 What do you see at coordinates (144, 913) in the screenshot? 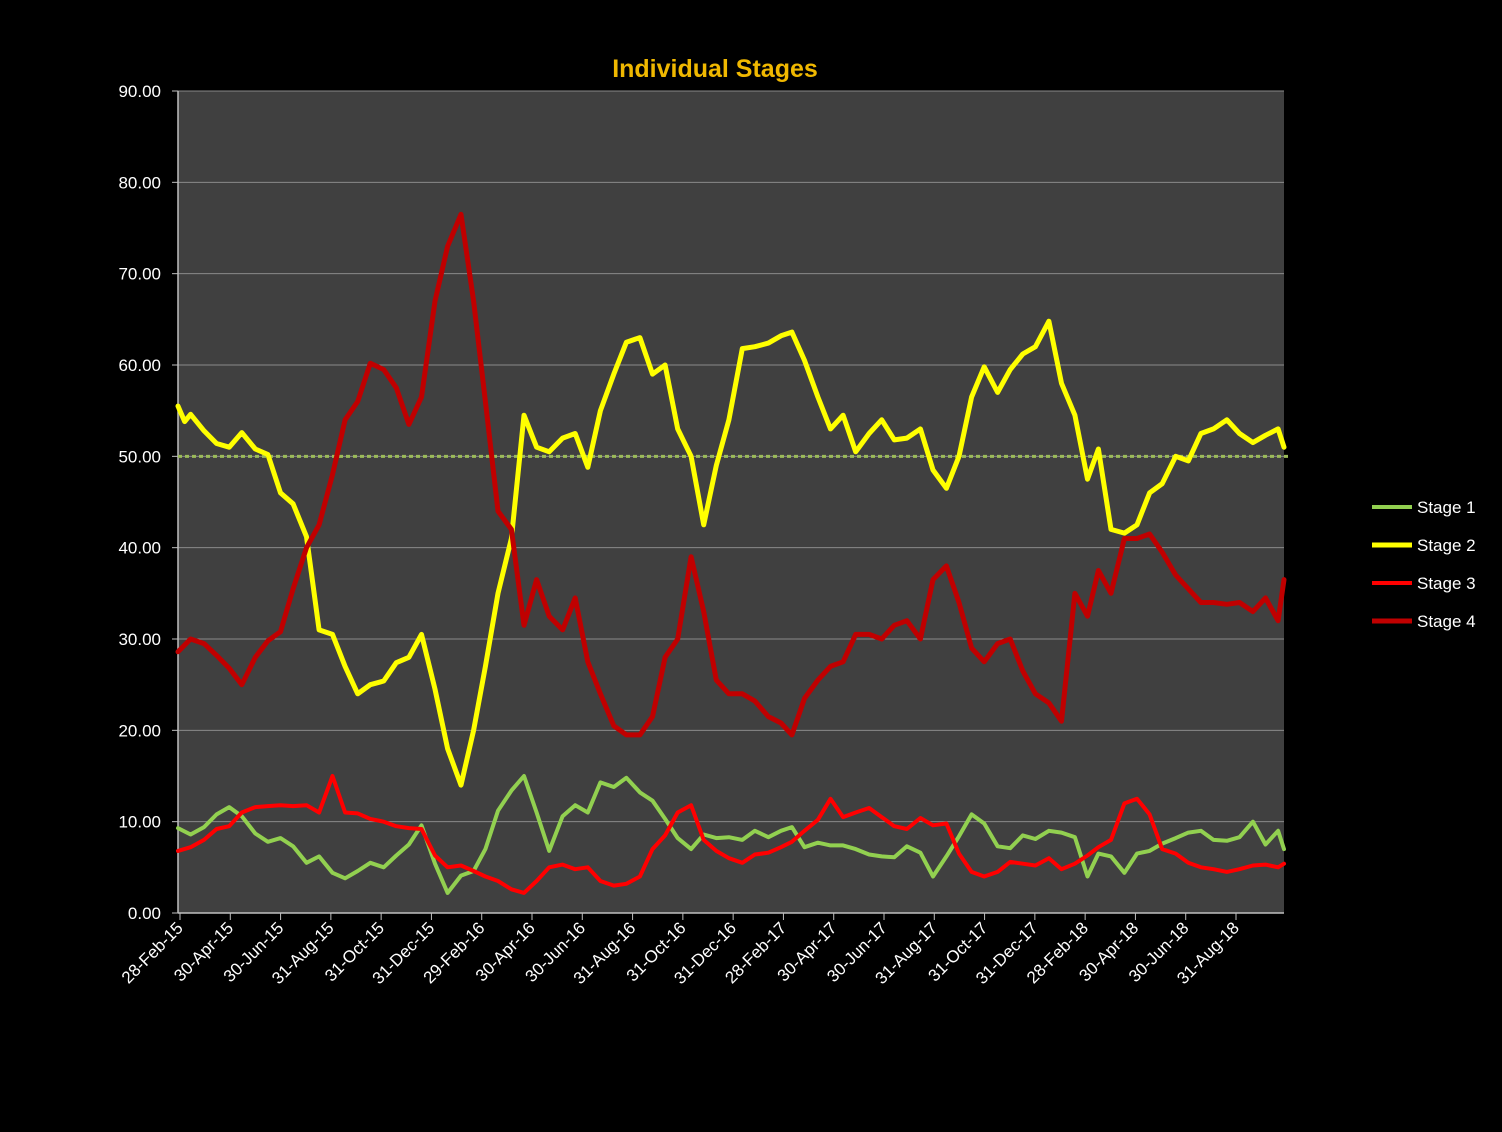
I see `y-tick-label: 0.00` at bounding box center [144, 913].